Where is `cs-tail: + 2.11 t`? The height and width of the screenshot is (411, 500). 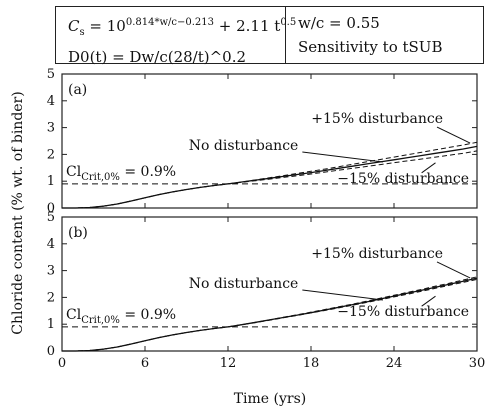 cs-tail: + 2.11 t is located at coordinates (247, 26).